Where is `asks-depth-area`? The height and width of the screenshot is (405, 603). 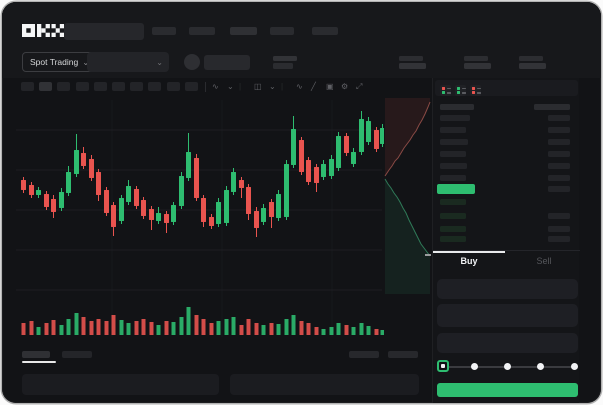 asks-depth-area is located at coordinates (407, 137).